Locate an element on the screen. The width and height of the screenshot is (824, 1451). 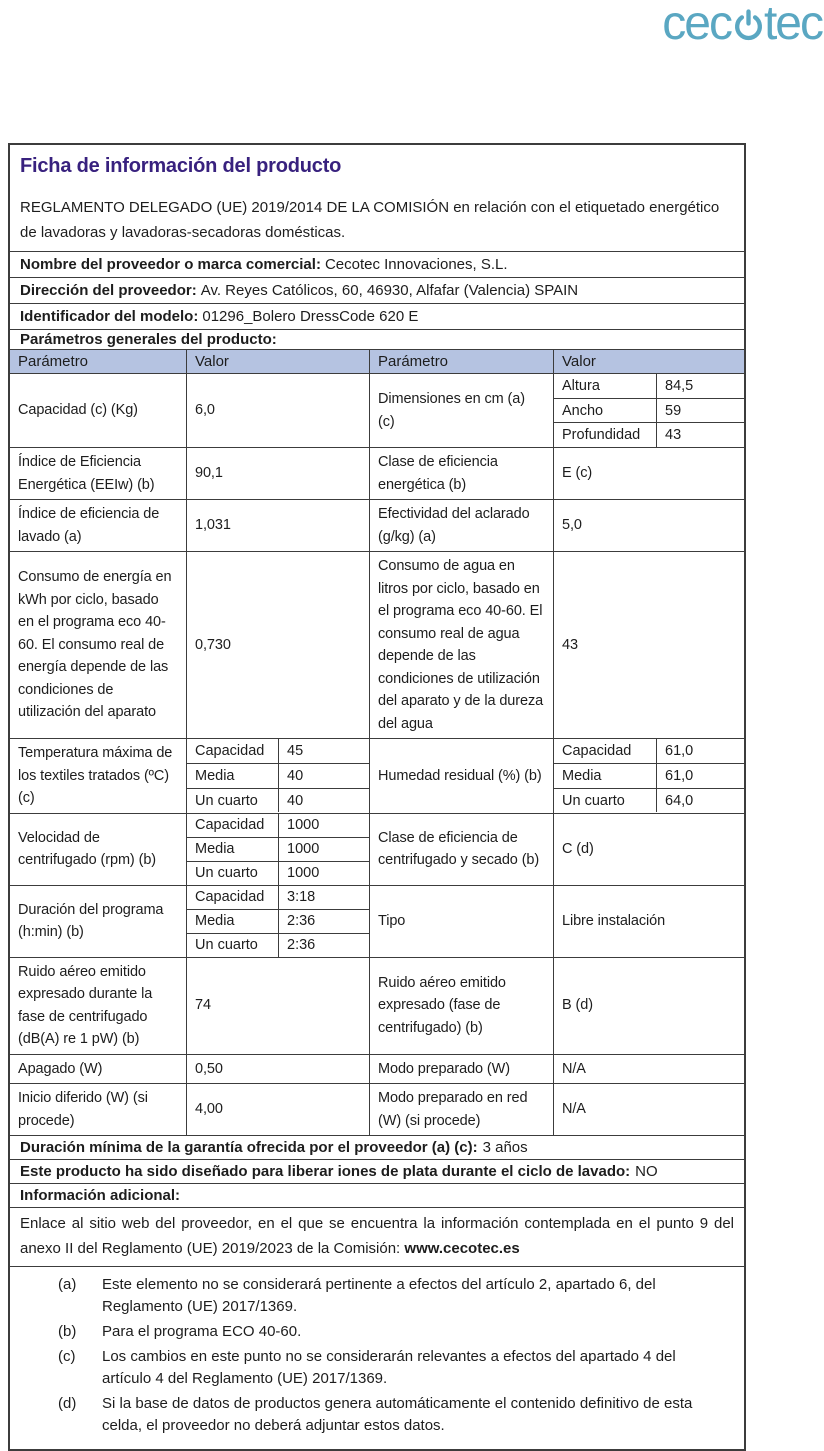
param-cell: Apagado (W) is located at coordinates (98, 1068).